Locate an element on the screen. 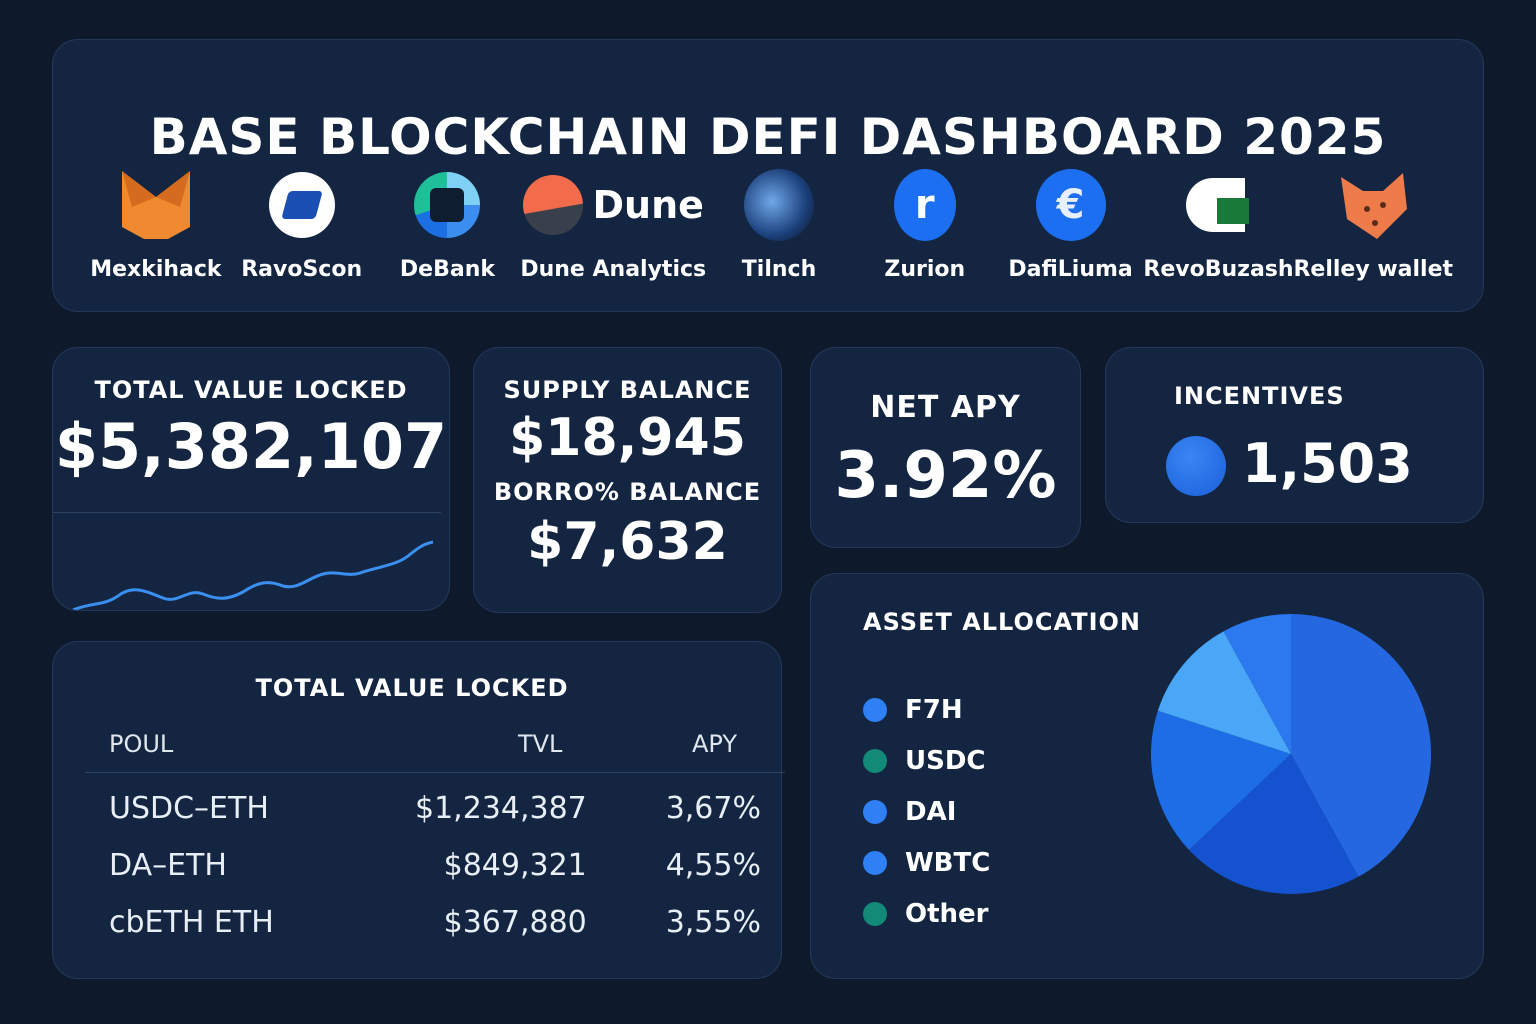 This screenshot has width=1536, height=1024. table-row: DA–ETH $849,321 4,55% is located at coordinates (435, 865).